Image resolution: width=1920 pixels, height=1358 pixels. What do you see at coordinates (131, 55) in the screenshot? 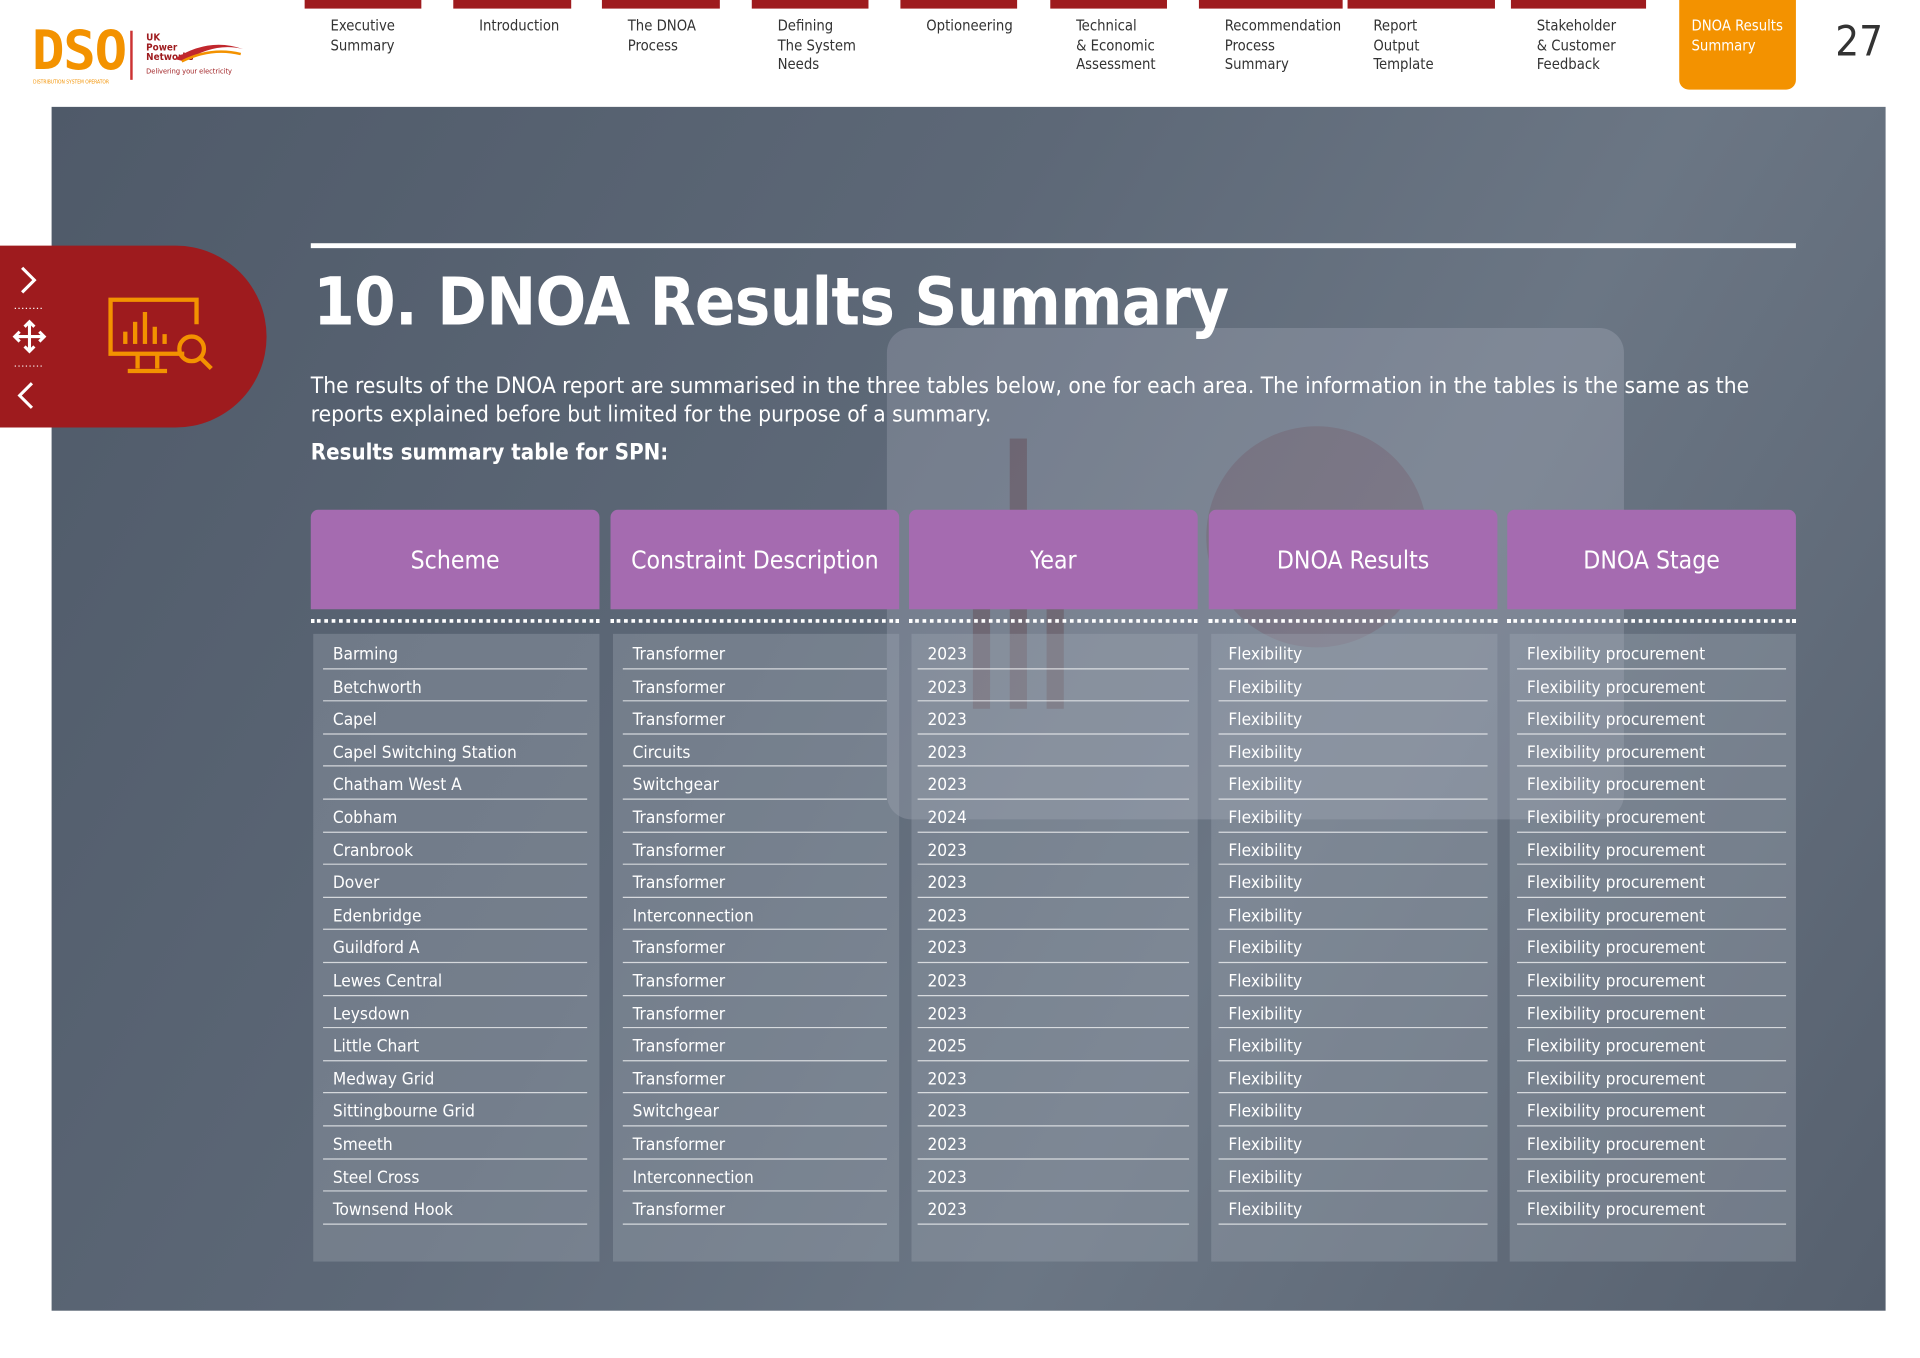
I see `logo-divider` at bounding box center [131, 55].